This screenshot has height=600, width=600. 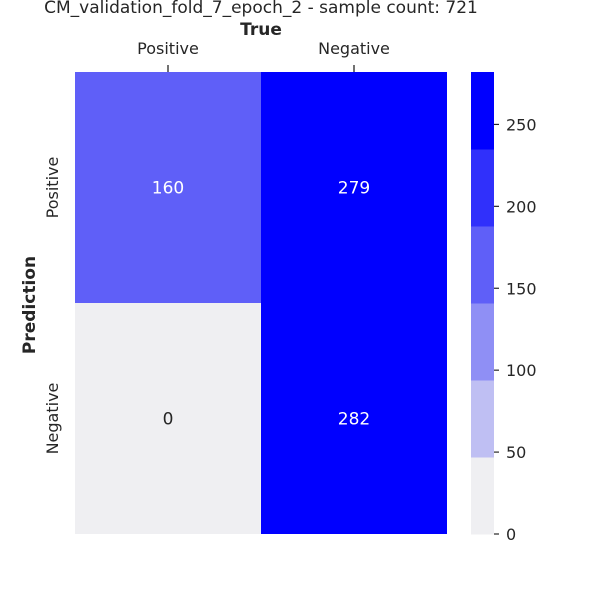 I want to click on x-tick-label: Negative, so click(x=354, y=48).